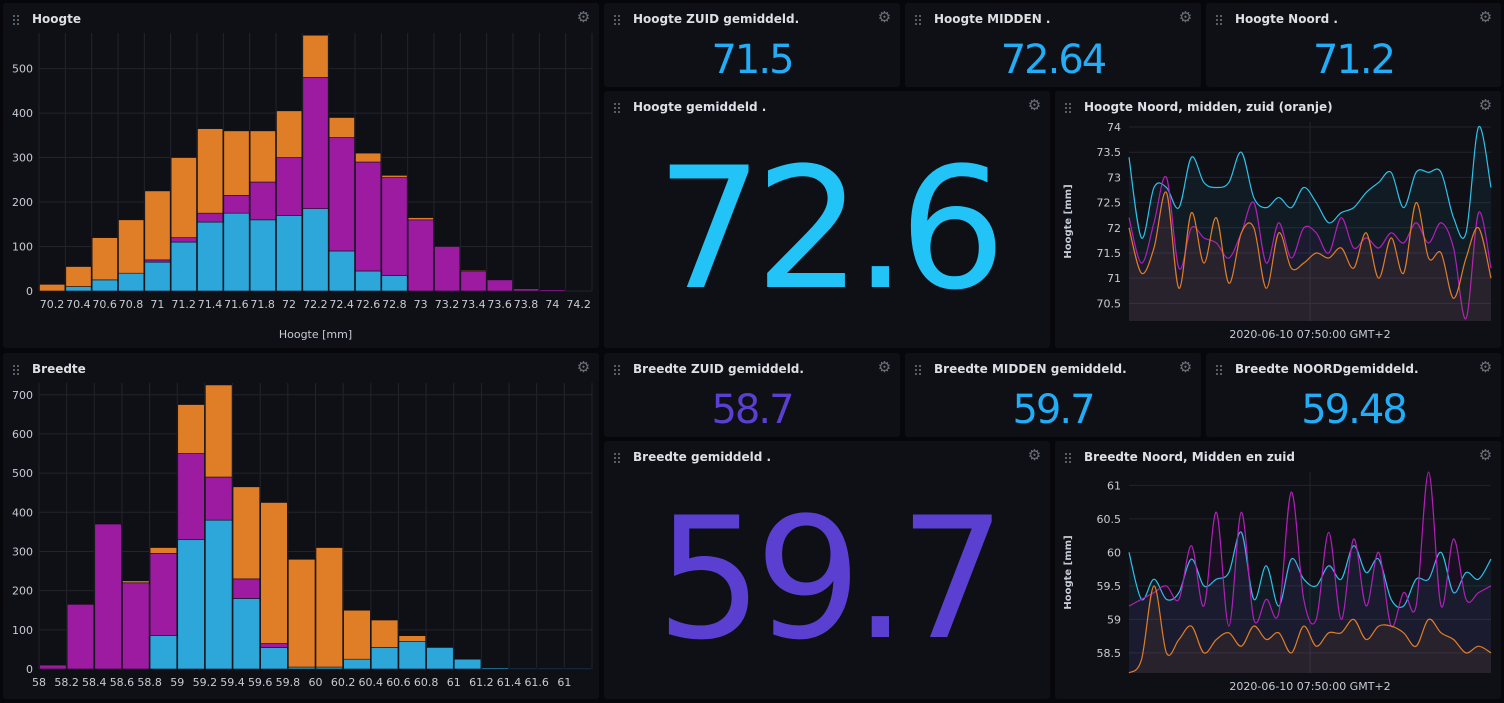 This screenshot has height=703, width=1504. Describe the element at coordinates (205, 682) in the screenshot. I see `x-tick-label: 59.2` at that location.